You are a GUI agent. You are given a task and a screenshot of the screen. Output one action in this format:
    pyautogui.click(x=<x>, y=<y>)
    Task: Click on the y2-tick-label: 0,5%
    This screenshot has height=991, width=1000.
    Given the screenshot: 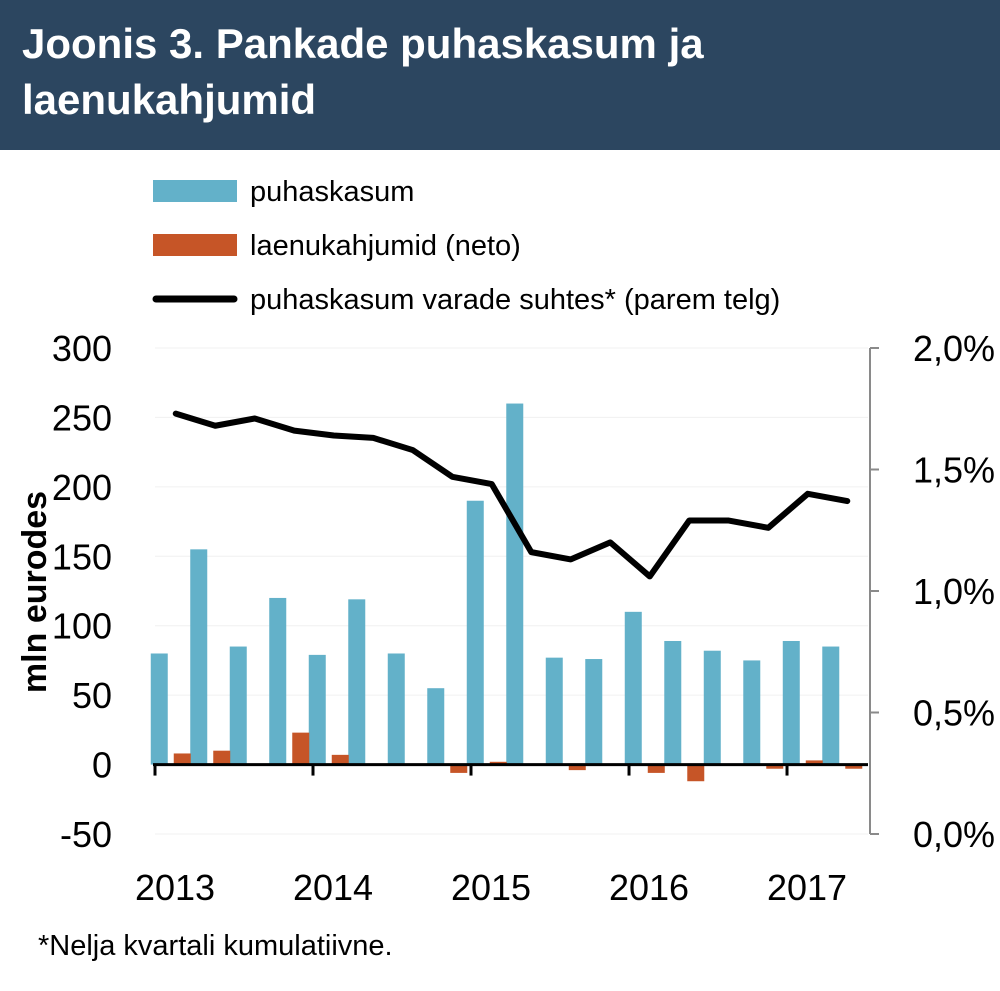 What is the action you would take?
    pyautogui.click(x=954, y=713)
    